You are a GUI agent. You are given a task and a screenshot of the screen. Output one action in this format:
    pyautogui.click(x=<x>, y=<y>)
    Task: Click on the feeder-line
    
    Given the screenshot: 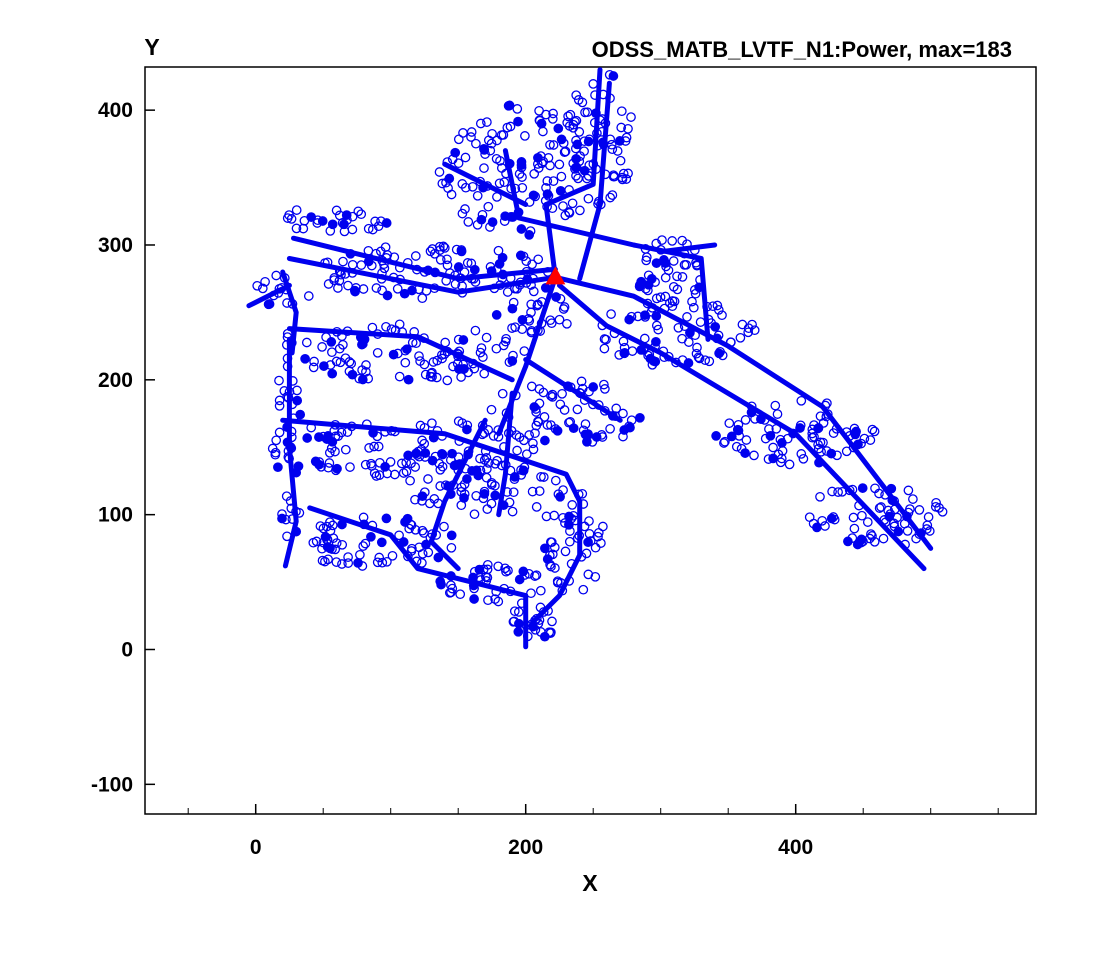 What is the action you would take?
    pyautogui.click(x=573, y=390)
    